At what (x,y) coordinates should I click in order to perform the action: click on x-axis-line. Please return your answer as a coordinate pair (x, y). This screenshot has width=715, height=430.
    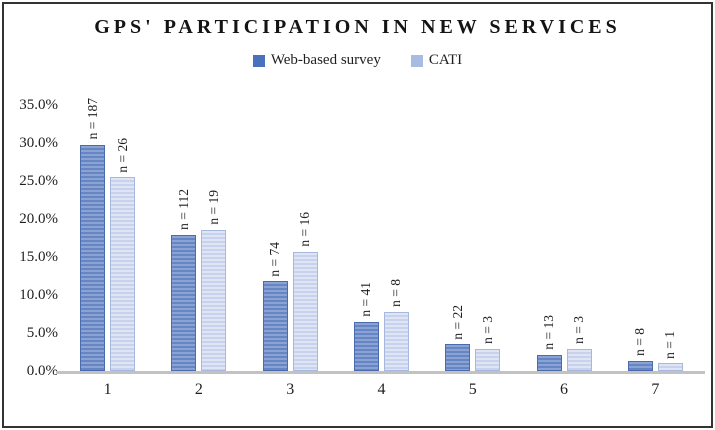
    Looking at the image, I should click on (380, 372).